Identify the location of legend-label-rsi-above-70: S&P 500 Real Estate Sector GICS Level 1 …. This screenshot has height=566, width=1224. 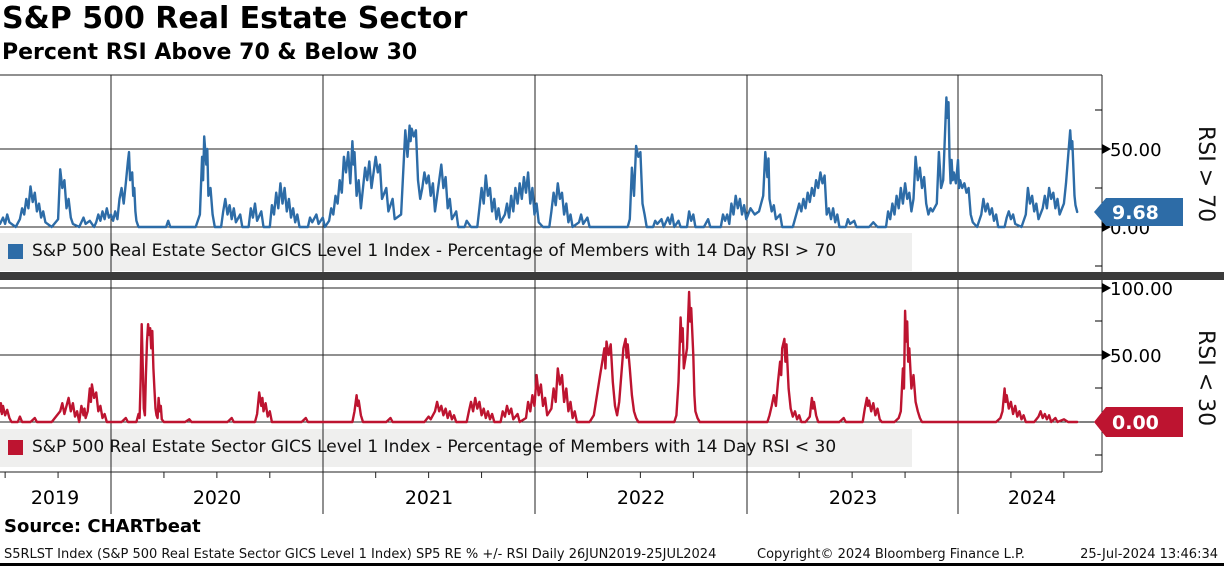
(434, 251).